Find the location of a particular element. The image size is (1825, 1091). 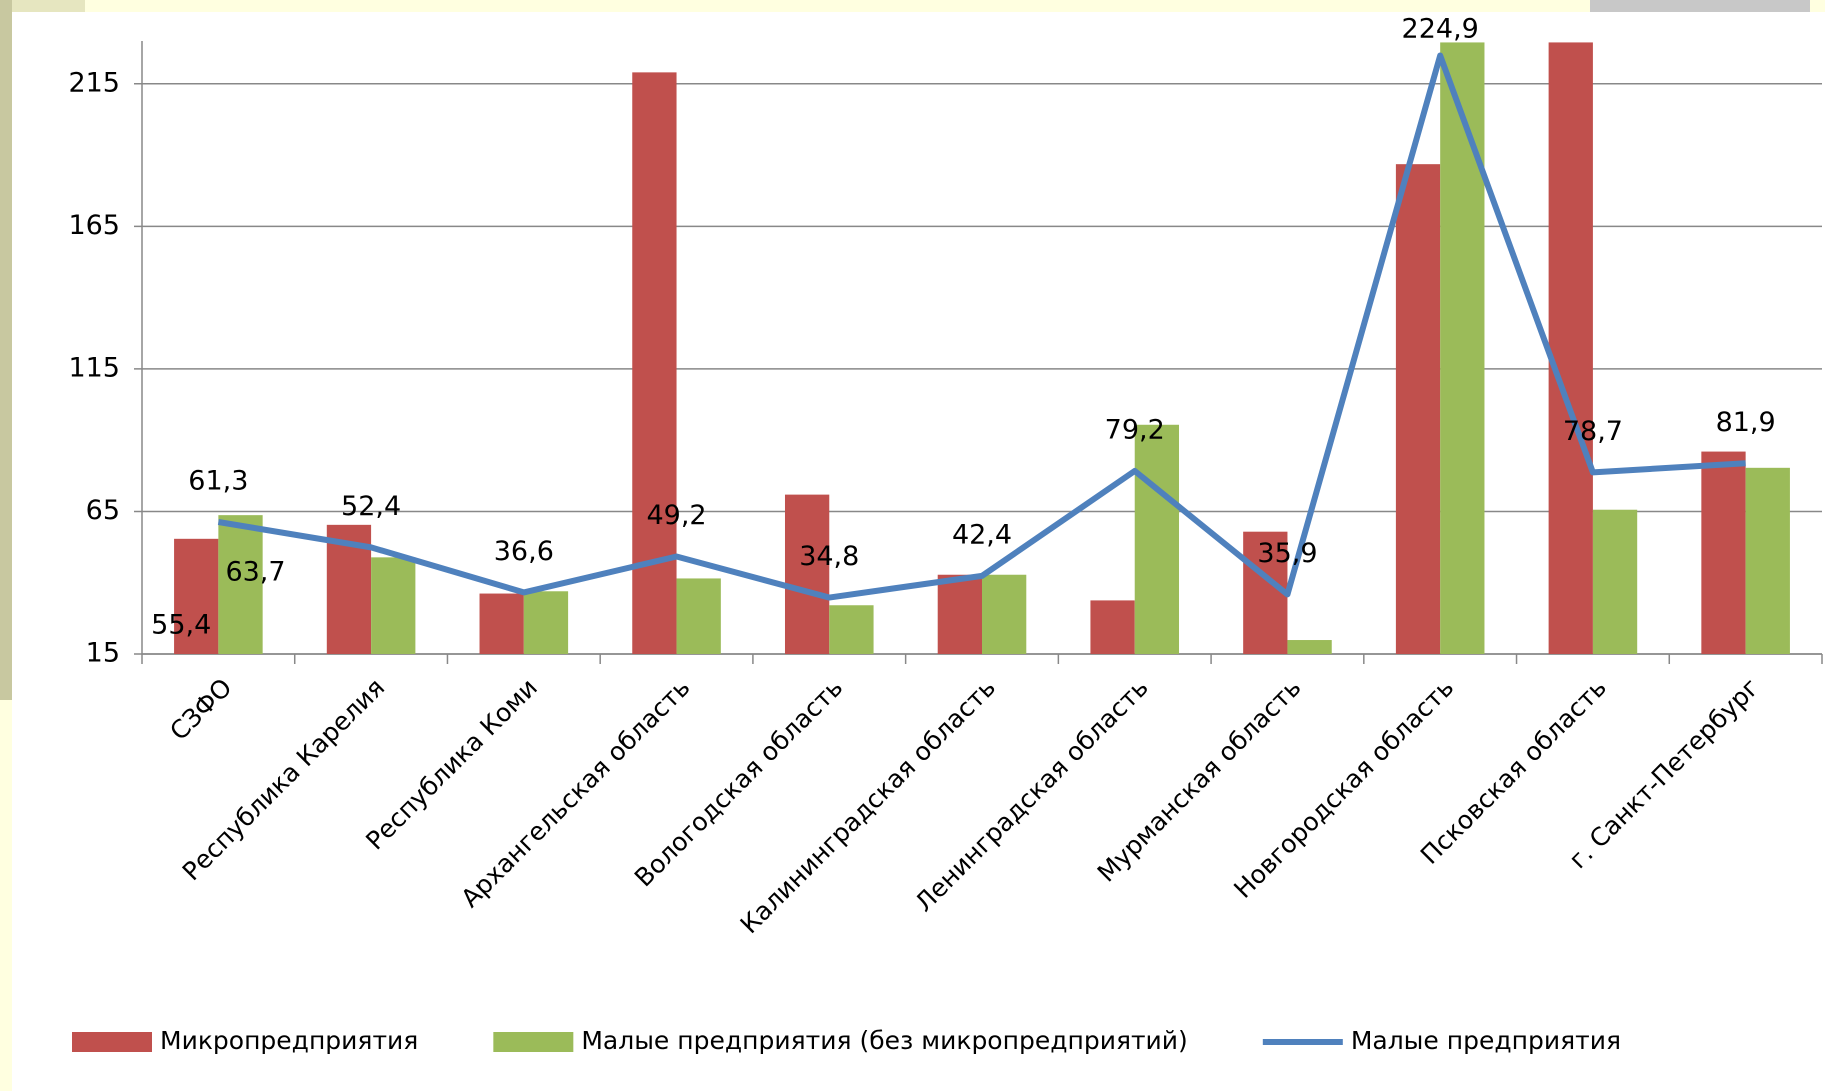

data-label: 61,3 is located at coordinates (218, 480).